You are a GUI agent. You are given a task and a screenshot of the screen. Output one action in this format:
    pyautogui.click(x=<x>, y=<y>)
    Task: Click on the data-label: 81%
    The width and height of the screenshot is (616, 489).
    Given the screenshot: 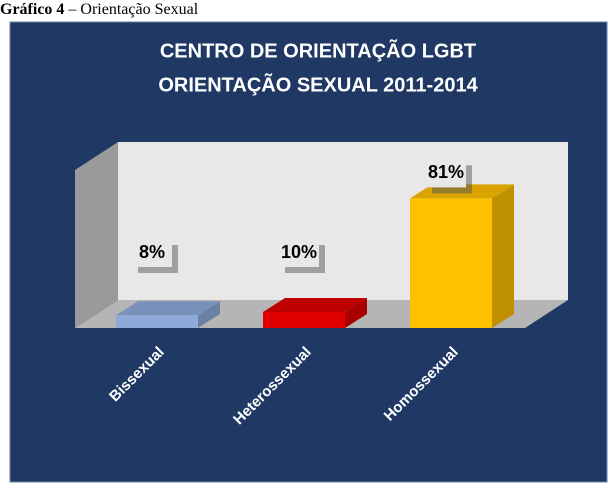 What is the action you would take?
    pyautogui.click(x=446, y=172)
    